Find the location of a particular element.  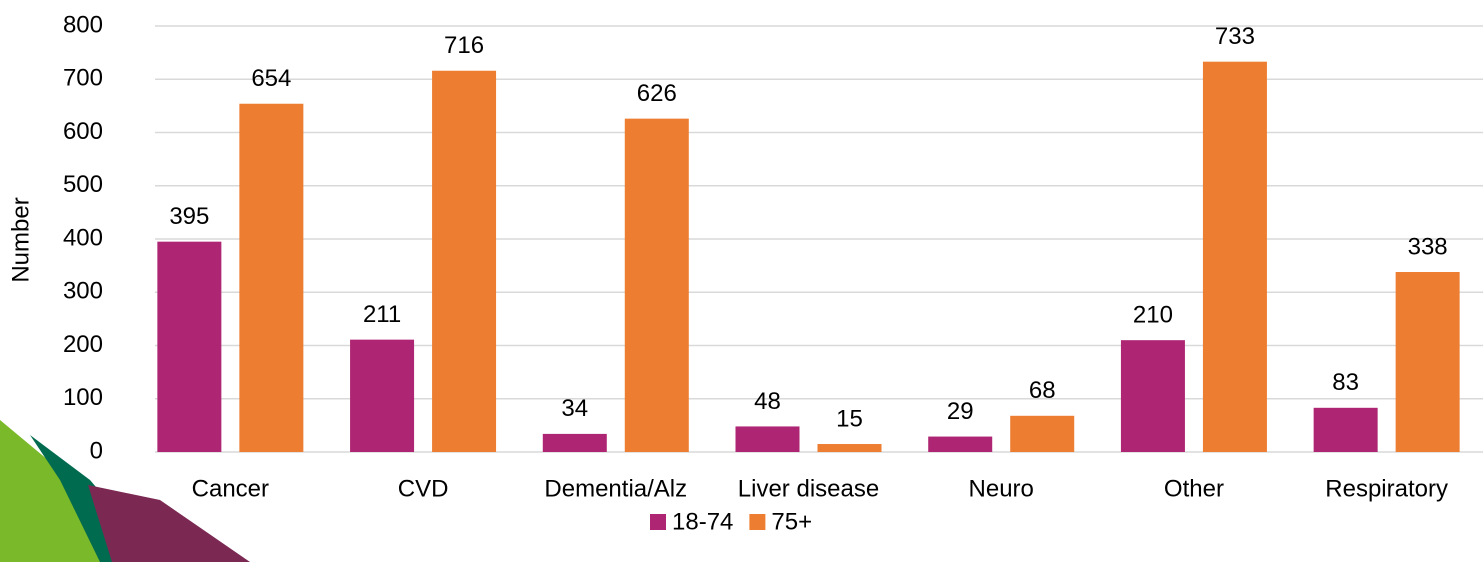

y-tick-label: 0 is located at coordinates (96, 450).